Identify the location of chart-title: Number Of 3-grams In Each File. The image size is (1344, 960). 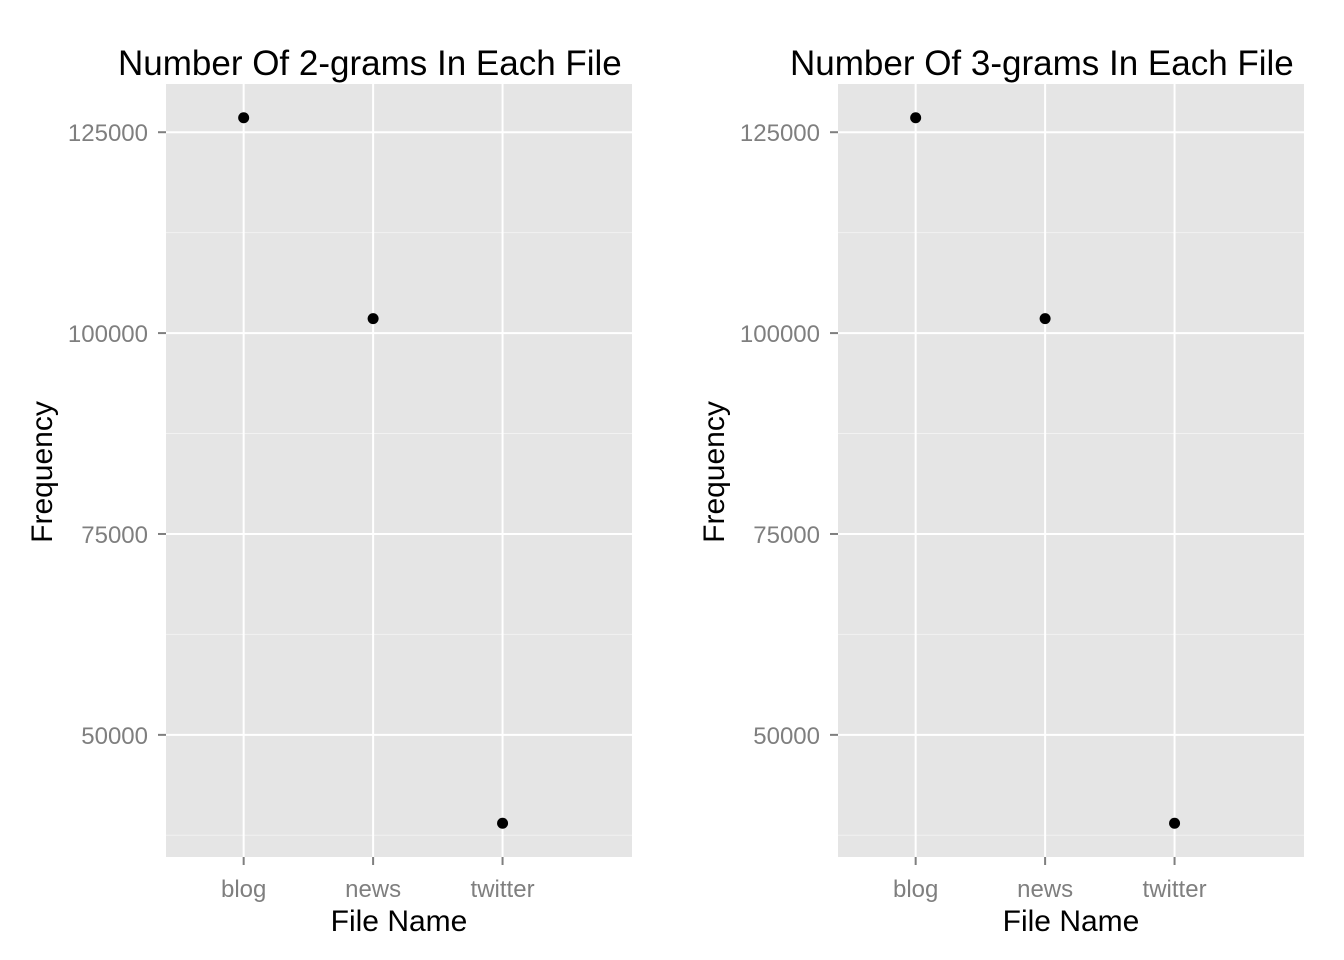
(1042, 63).